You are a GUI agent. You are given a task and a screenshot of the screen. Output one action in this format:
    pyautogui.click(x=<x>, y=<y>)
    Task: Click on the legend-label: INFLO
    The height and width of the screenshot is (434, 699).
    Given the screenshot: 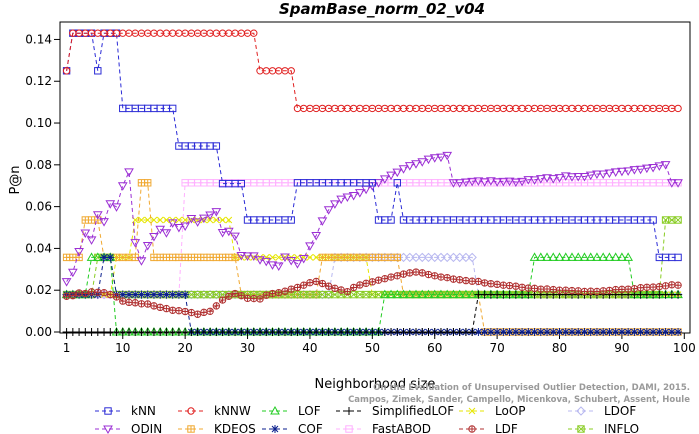 What is the action you would take?
    pyautogui.click(x=621, y=428)
    